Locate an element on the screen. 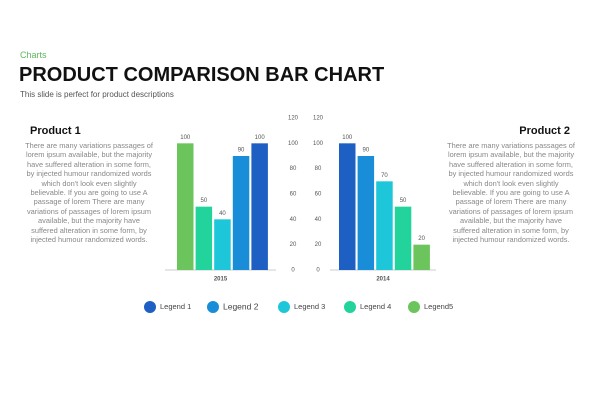  value-label: 20 is located at coordinates (421, 239).